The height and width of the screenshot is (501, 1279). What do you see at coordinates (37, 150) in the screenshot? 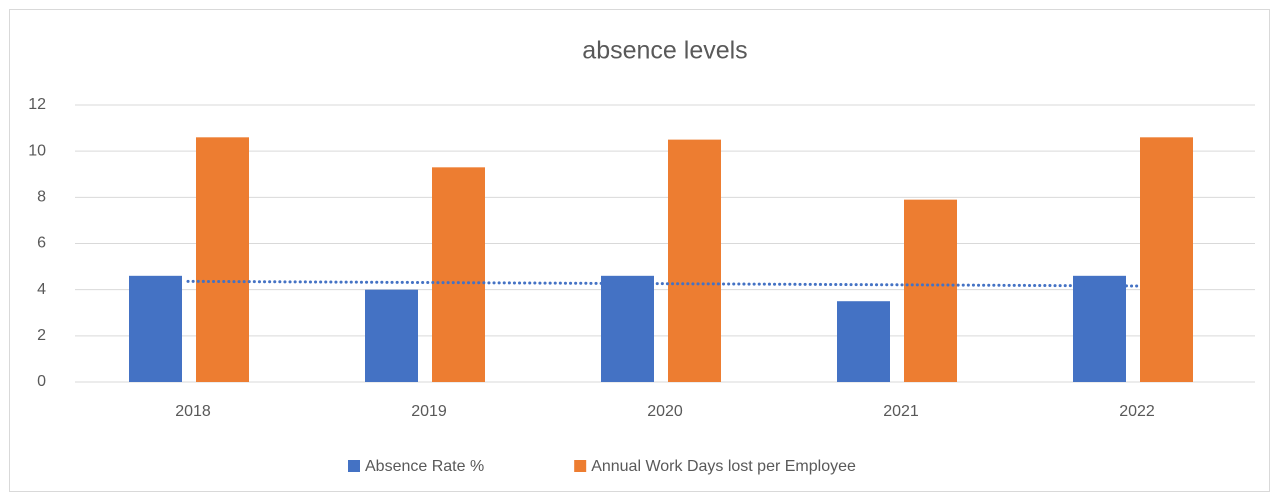
I see `y-tick-label: 10` at bounding box center [37, 150].